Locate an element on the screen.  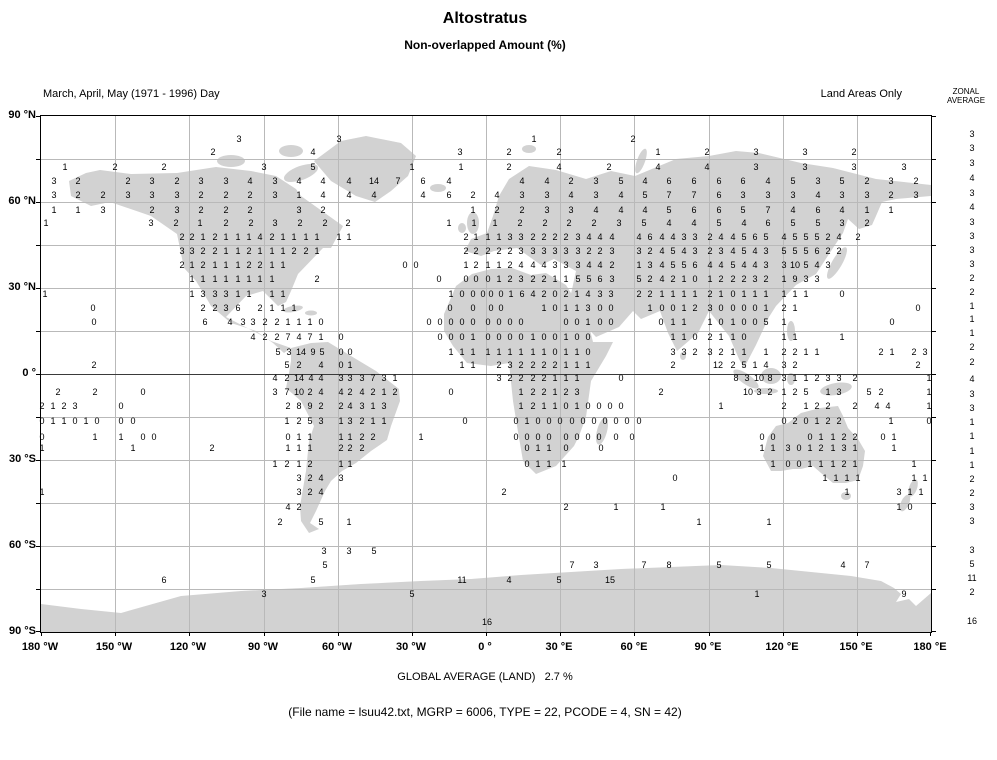
x-axis-label: 180 °E is located at coordinates (930, 647).